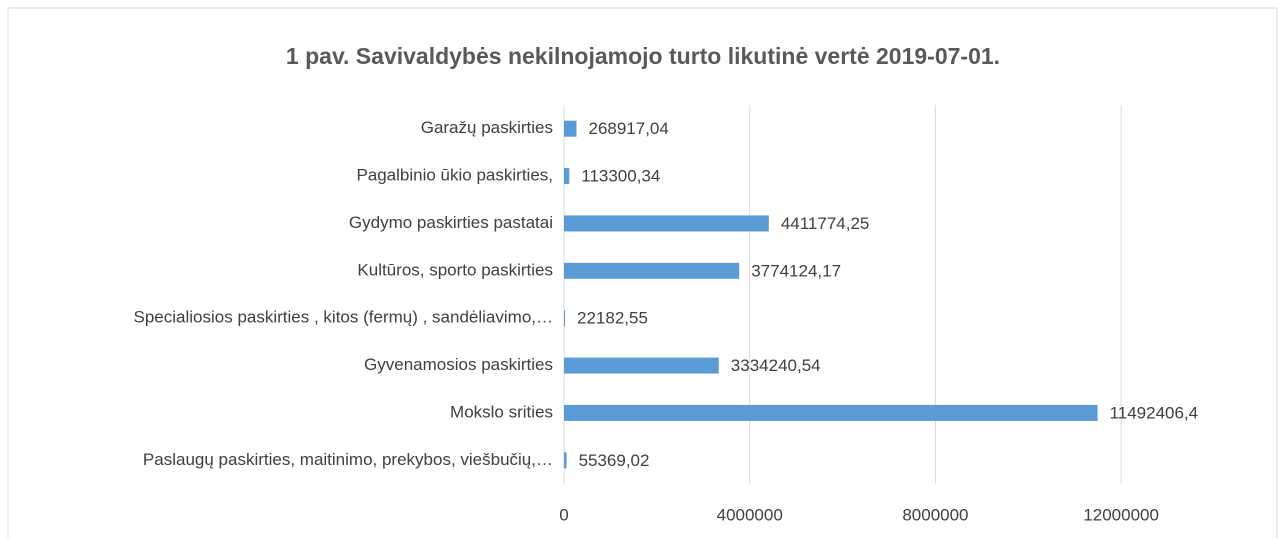  What do you see at coordinates (487, 127) in the screenshot?
I see `y-tick-label: Garažų paskirties` at bounding box center [487, 127].